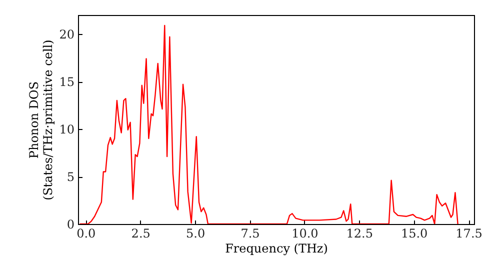 Image resolution: width=500 pixels, height=280 pixels. I want to click on y-tick-label: 5, so click(70, 177).